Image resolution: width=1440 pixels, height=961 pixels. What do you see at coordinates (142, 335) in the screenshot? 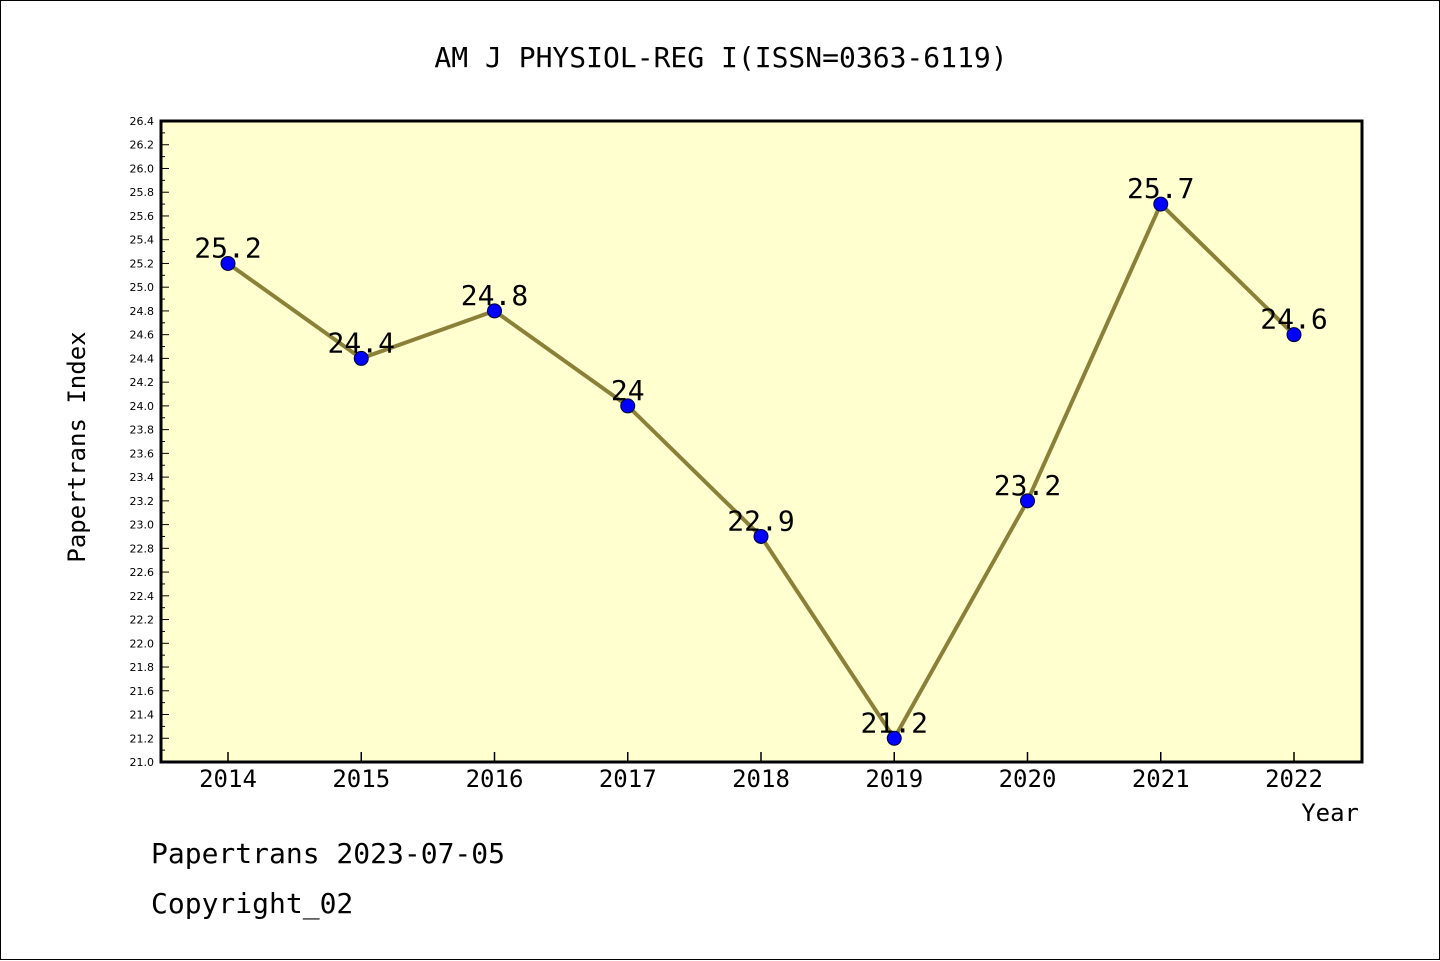
I see `y-tick-label: 24.6` at bounding box center [142, 335].